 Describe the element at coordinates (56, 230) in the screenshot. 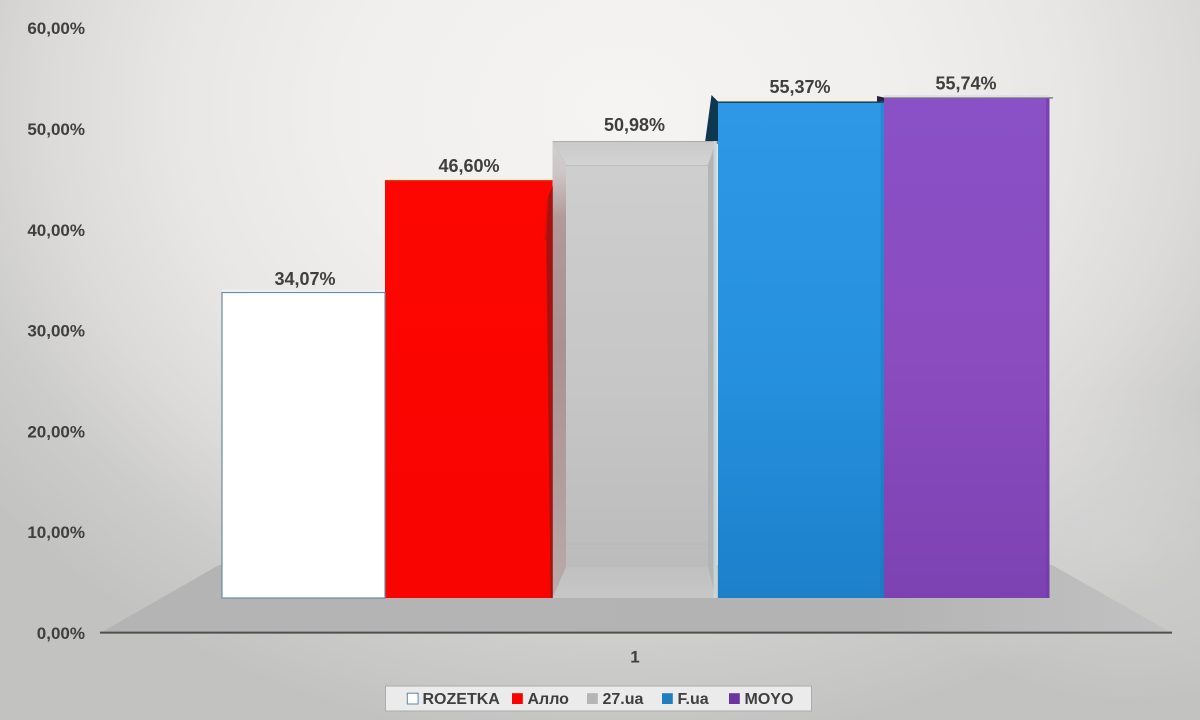

I see `svg-text: 40,00%` at that location.